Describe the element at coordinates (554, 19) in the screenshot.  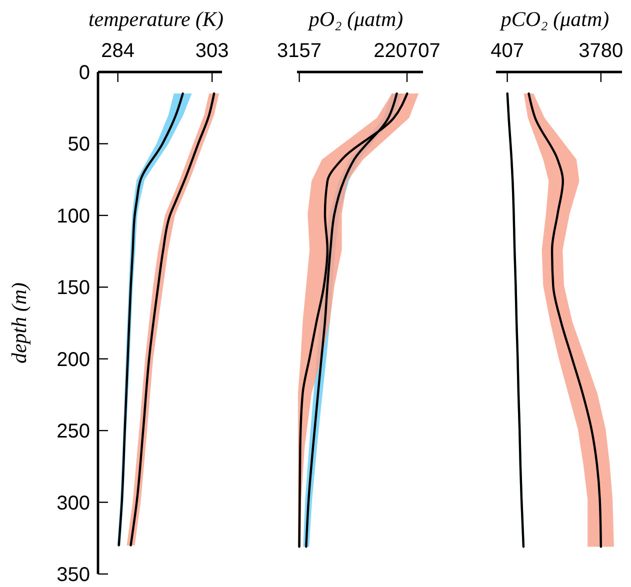
I see `x-axis-title: pCO₂ (μatm)` at that location.